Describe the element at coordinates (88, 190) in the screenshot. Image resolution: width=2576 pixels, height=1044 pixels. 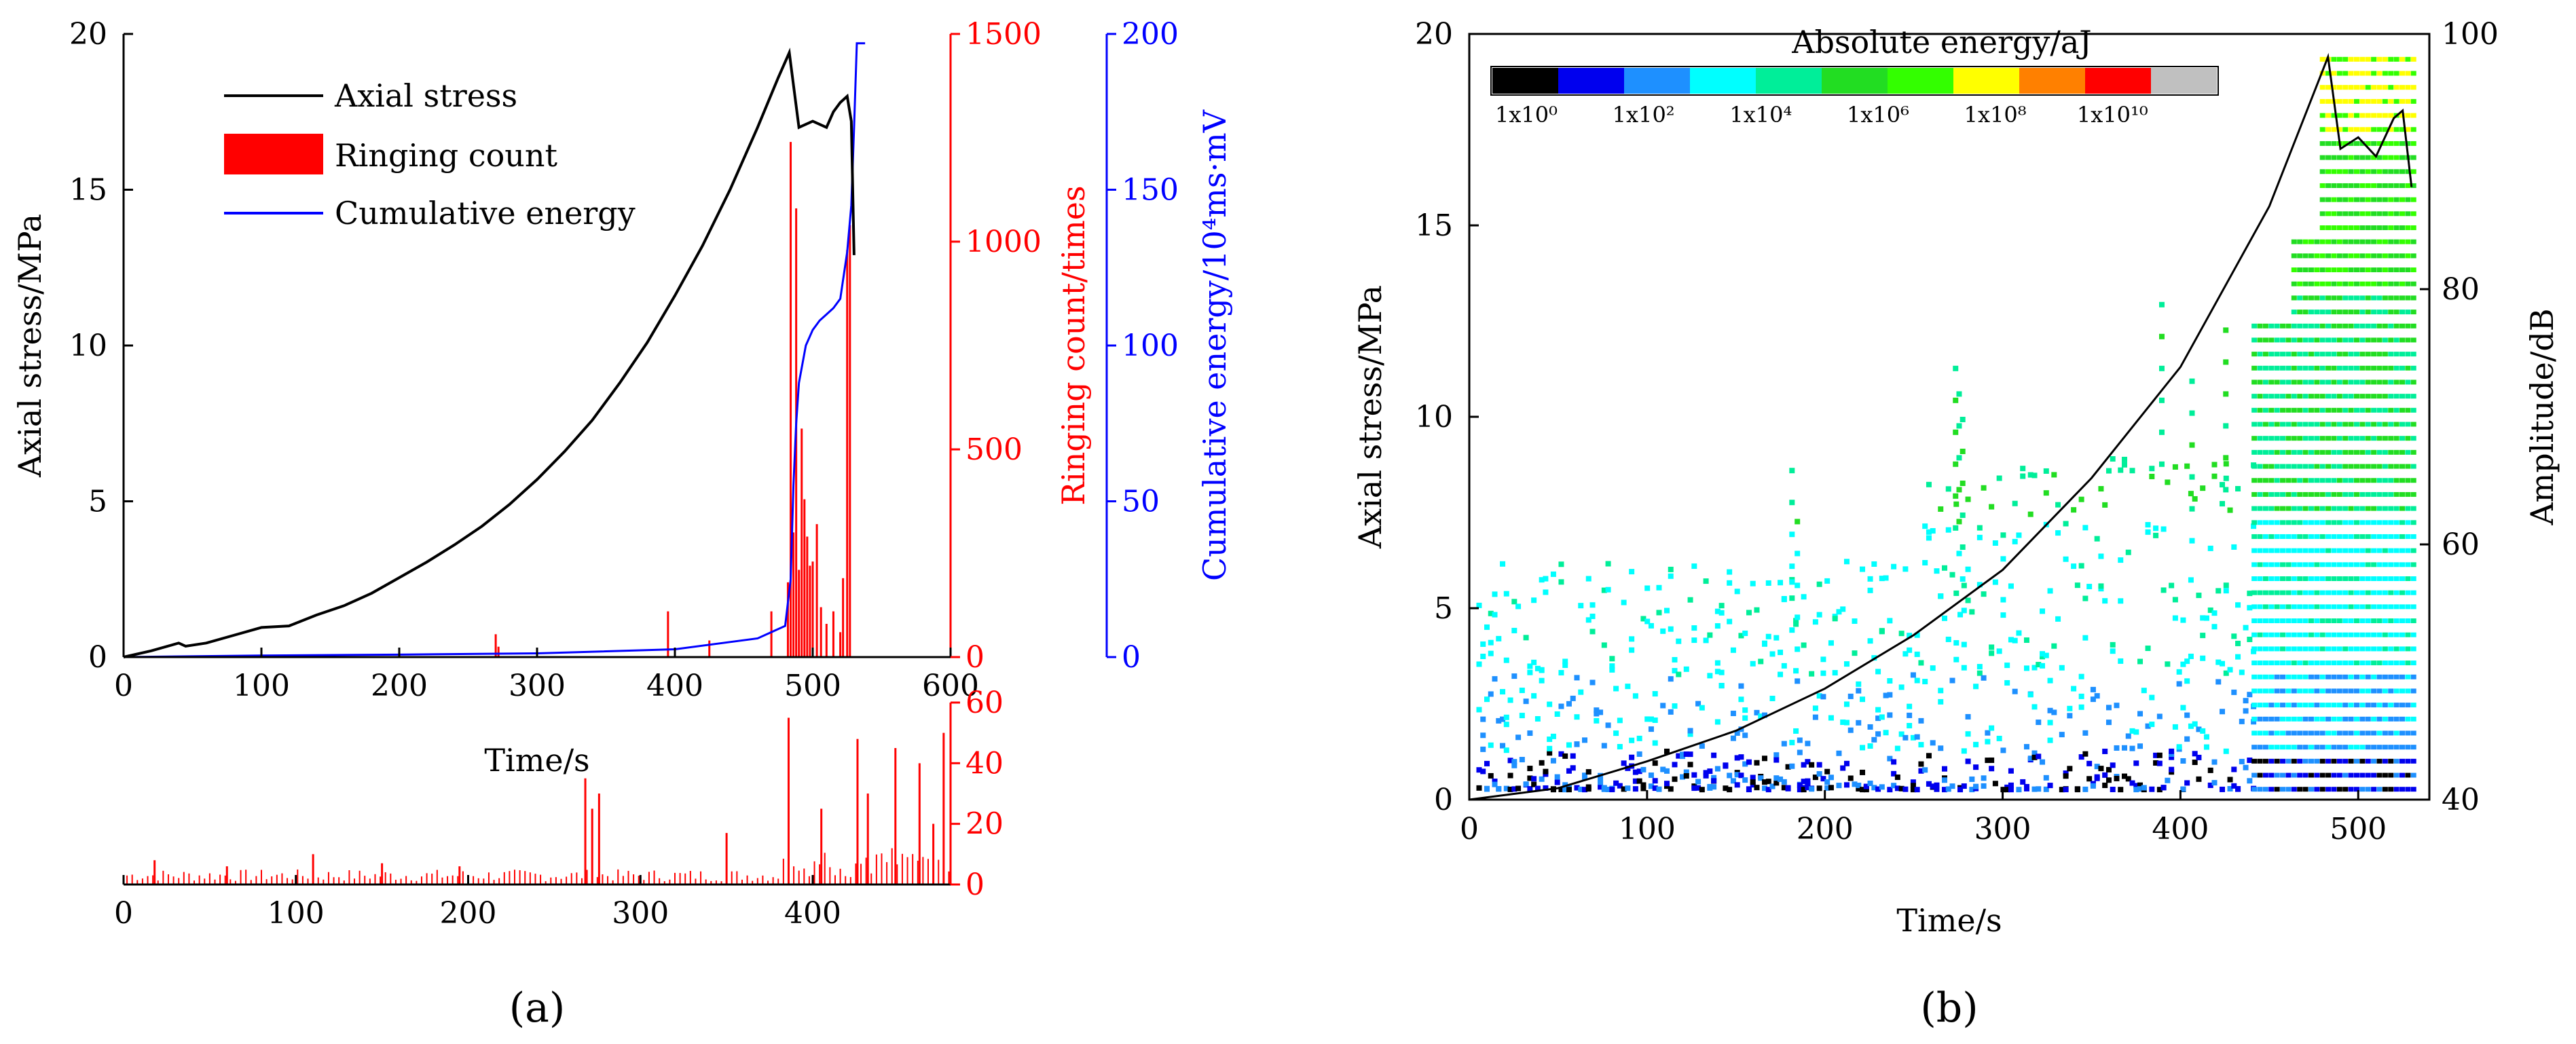
I see `panel-a-ytick-label: 15` at that location.